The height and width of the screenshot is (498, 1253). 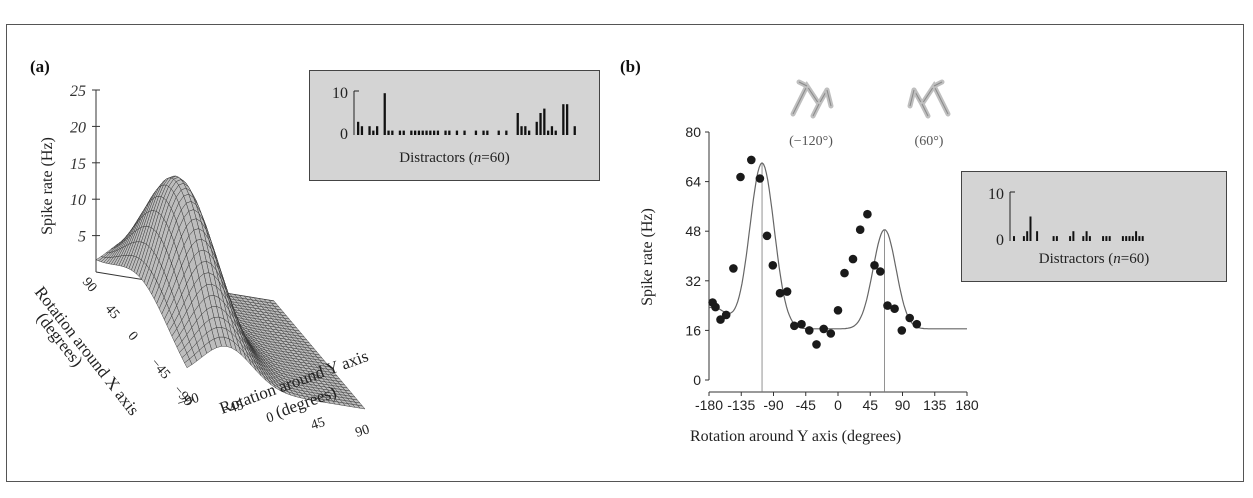 I want to click on y-tick-label: 45, so click(x=318, y=424).